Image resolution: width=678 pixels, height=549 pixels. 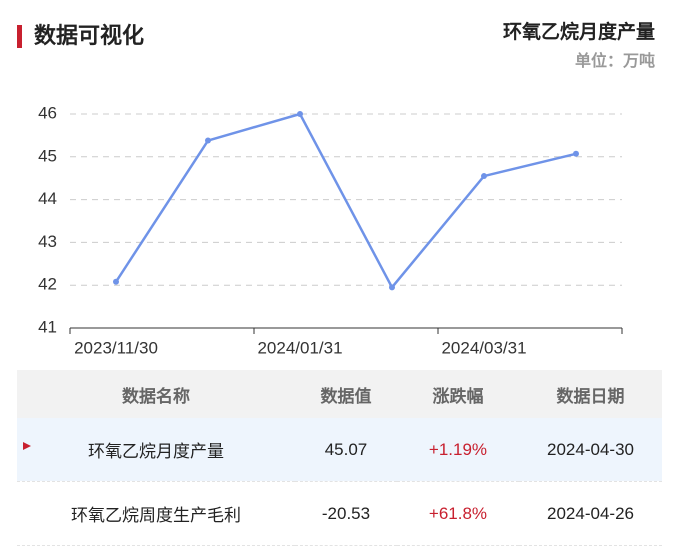 What do you see at coordinates (19, 36) in the screenshot?
I see `title-bar` at bounding box center [19, 36].